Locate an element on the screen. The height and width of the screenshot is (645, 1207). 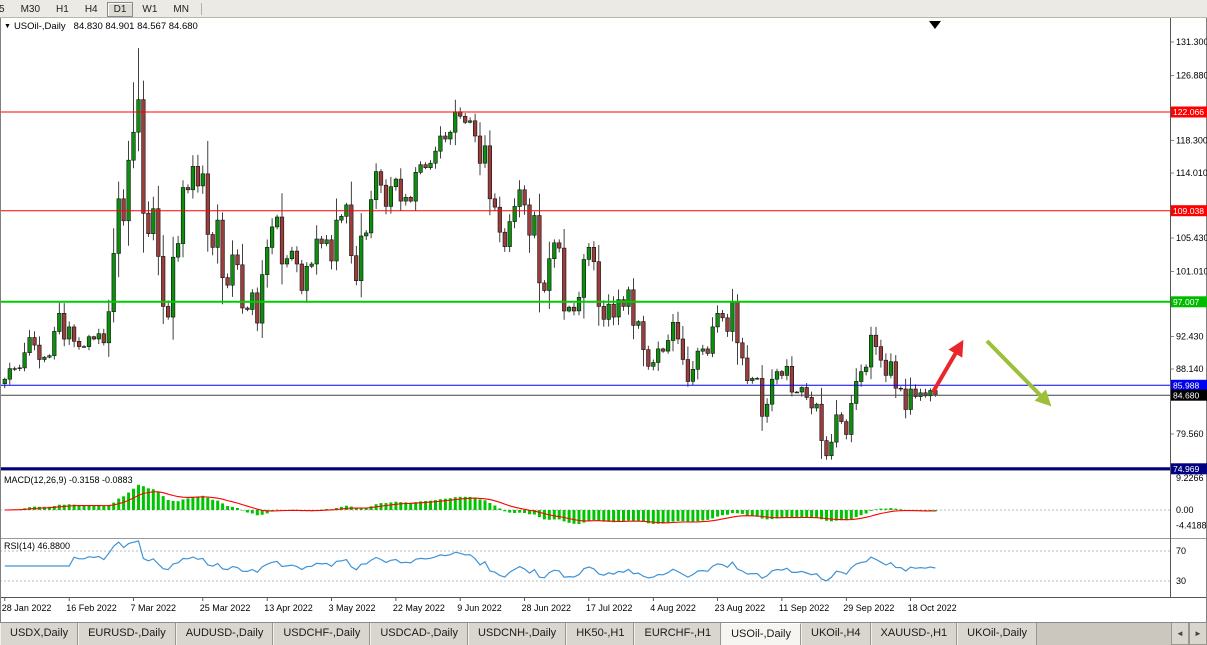
chart-tab-usdcnh-daily: USDCNH-,Daily is located at coordinates (517, 634).